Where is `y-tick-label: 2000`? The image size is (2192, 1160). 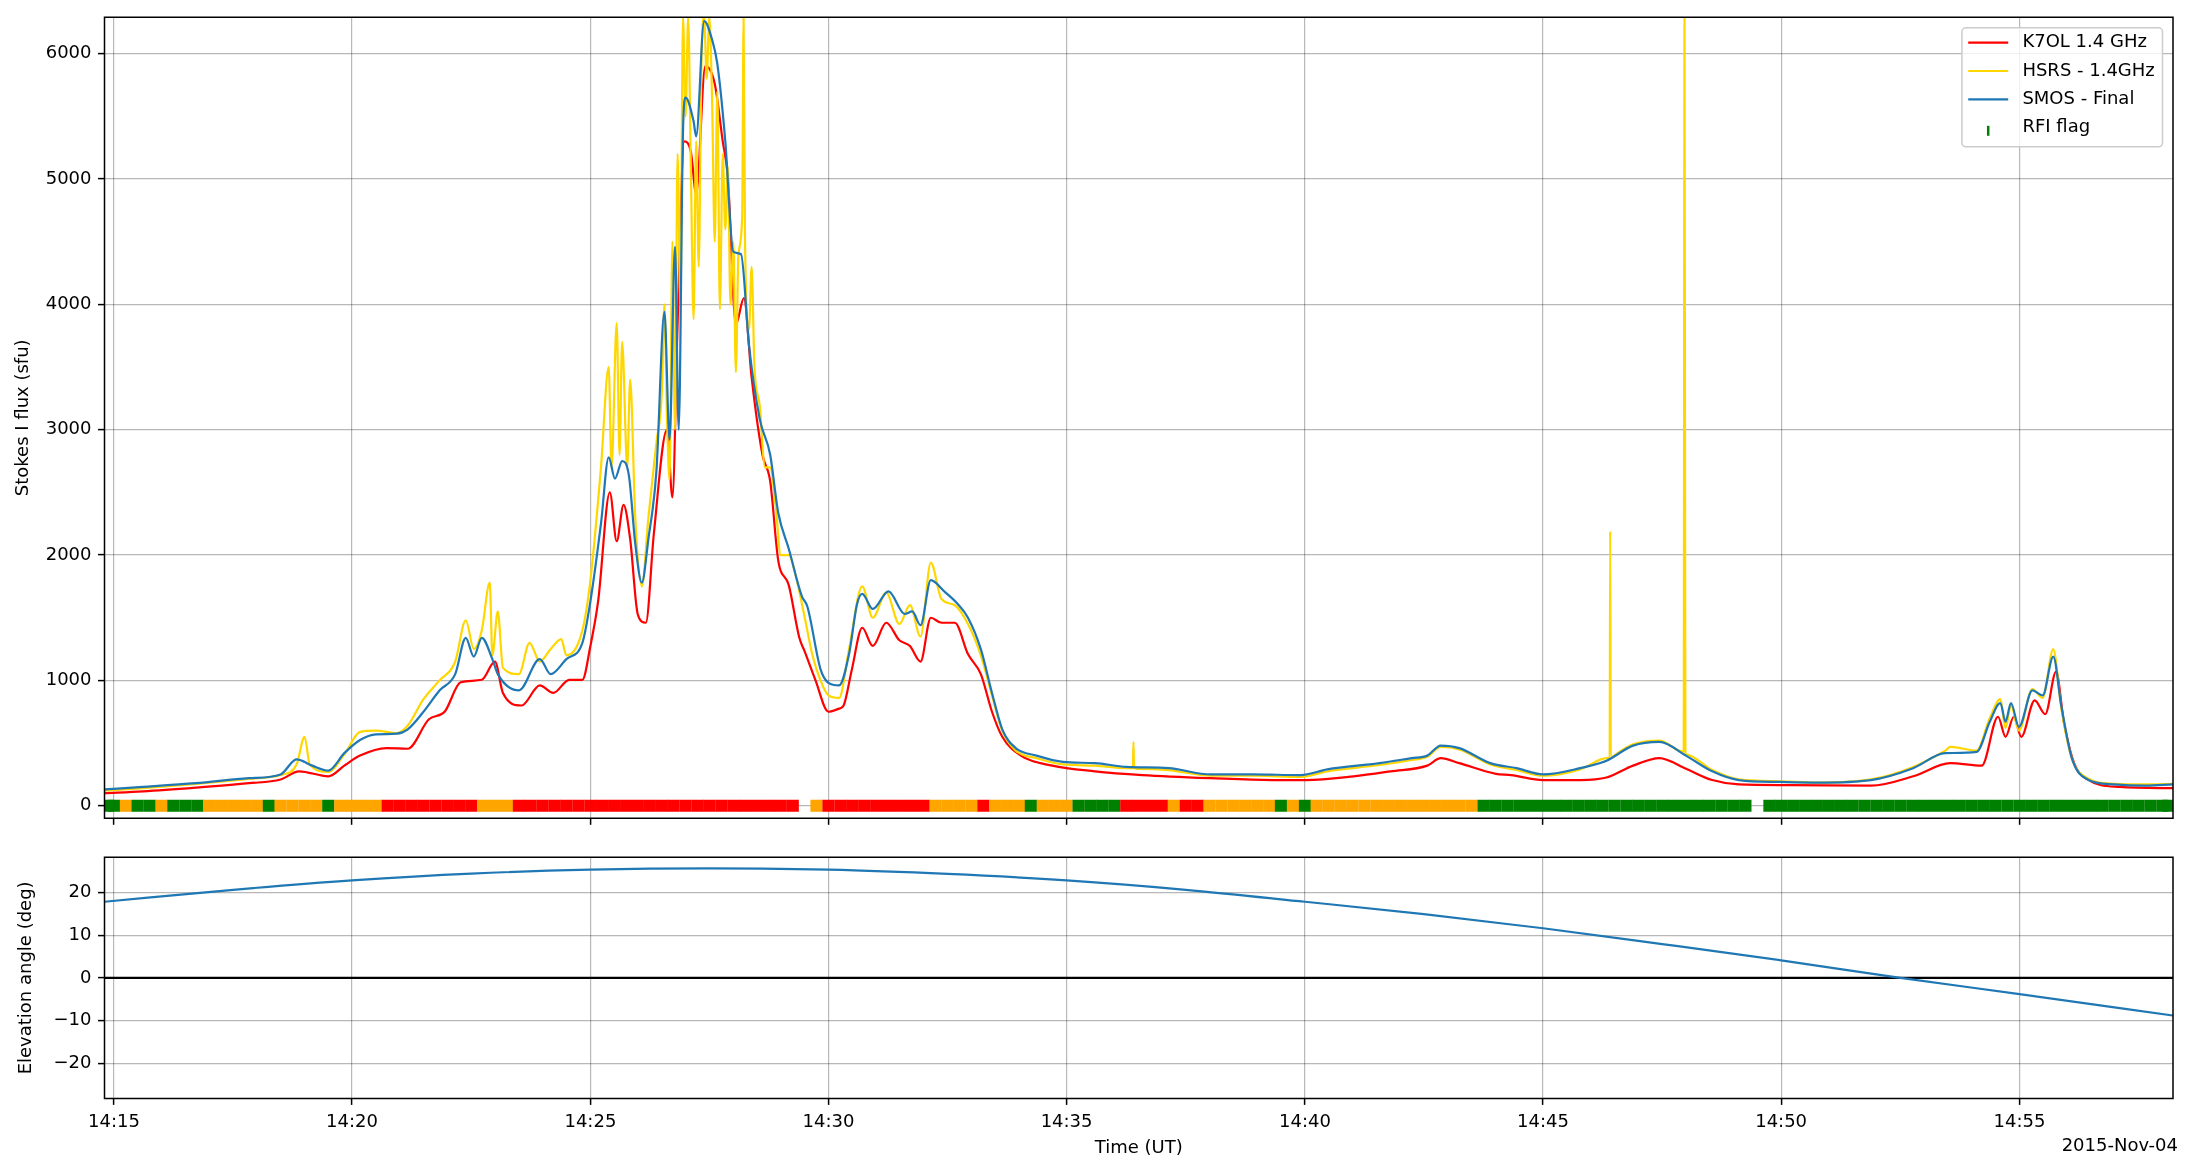 y-tick-label: 2000 is located at coordinates (68, 553).